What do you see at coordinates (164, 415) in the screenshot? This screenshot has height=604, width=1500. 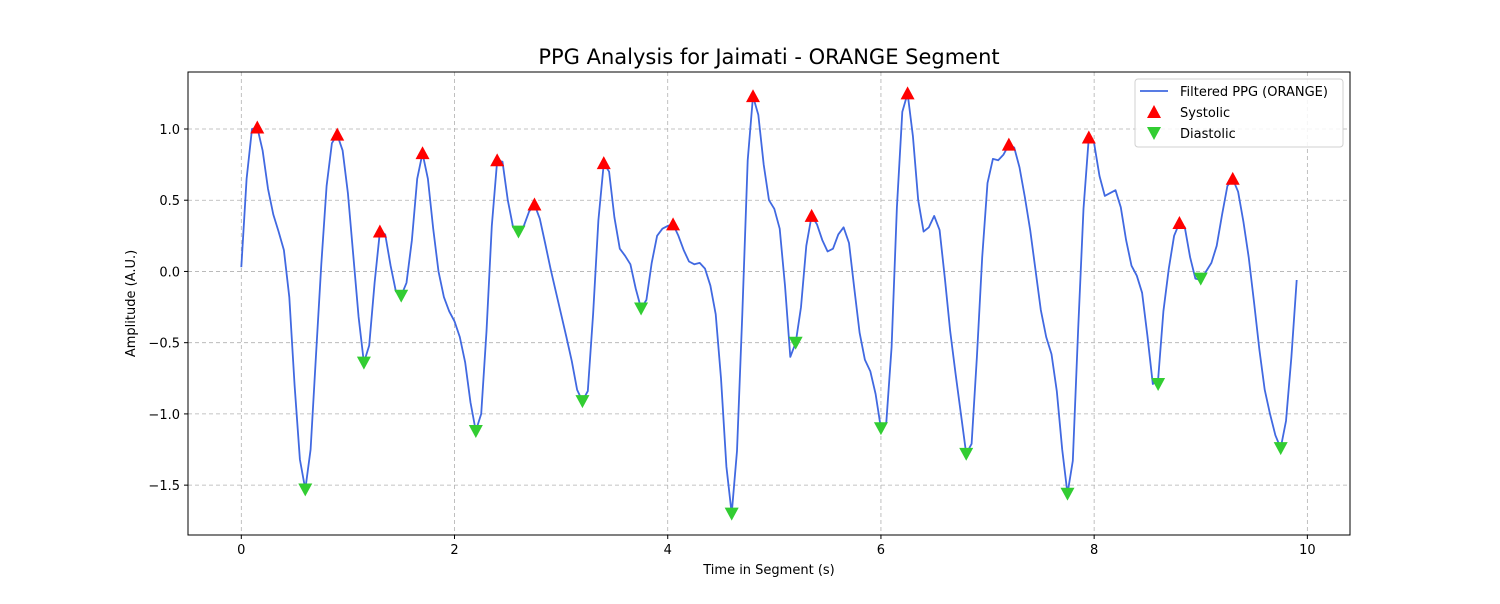 I see `y-tick-label: −1.0` at bounding box center [164, 415].